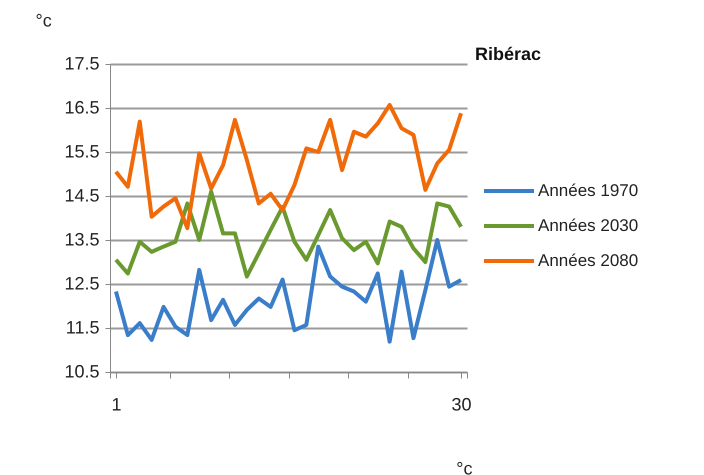 Image resolution: width=704 pixels, height=475 pixels. I want to click on legend-label: Années 2030, so click(588, 225).